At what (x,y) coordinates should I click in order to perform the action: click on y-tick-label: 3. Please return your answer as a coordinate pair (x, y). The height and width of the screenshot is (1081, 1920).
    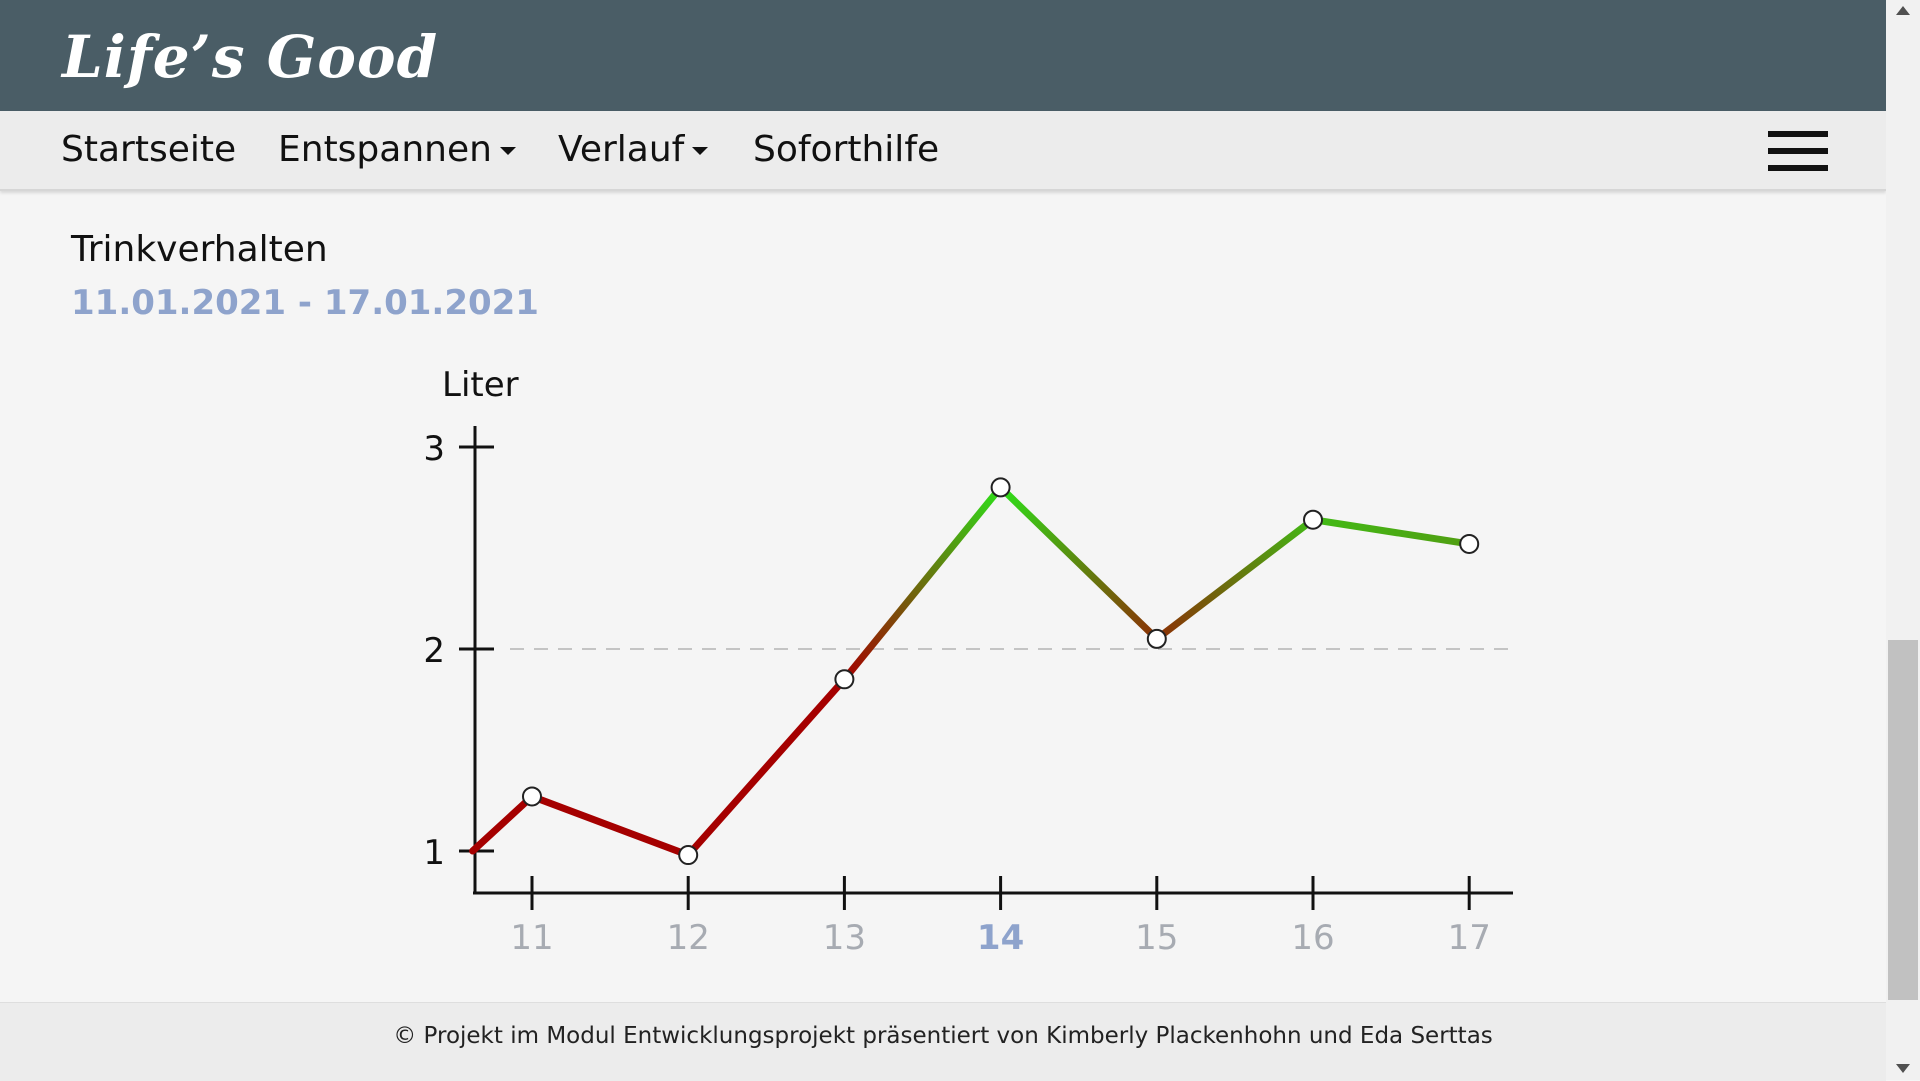
    Looking at the image, I should click on (434, 449).